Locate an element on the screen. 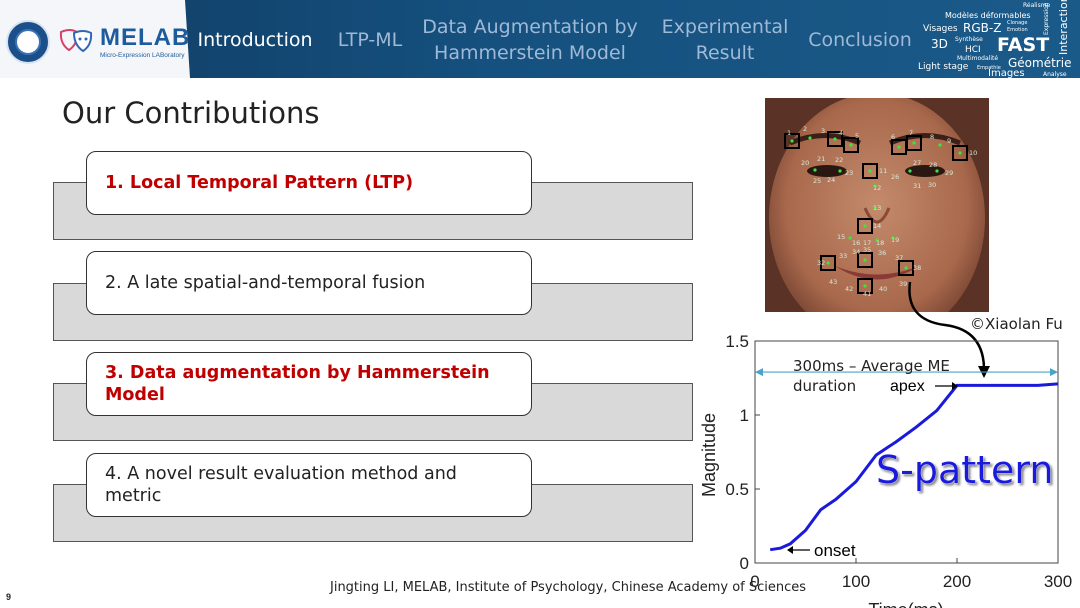 The image size is (1080, 608). landmark-label: 4 is located at coordinates (841, 133).